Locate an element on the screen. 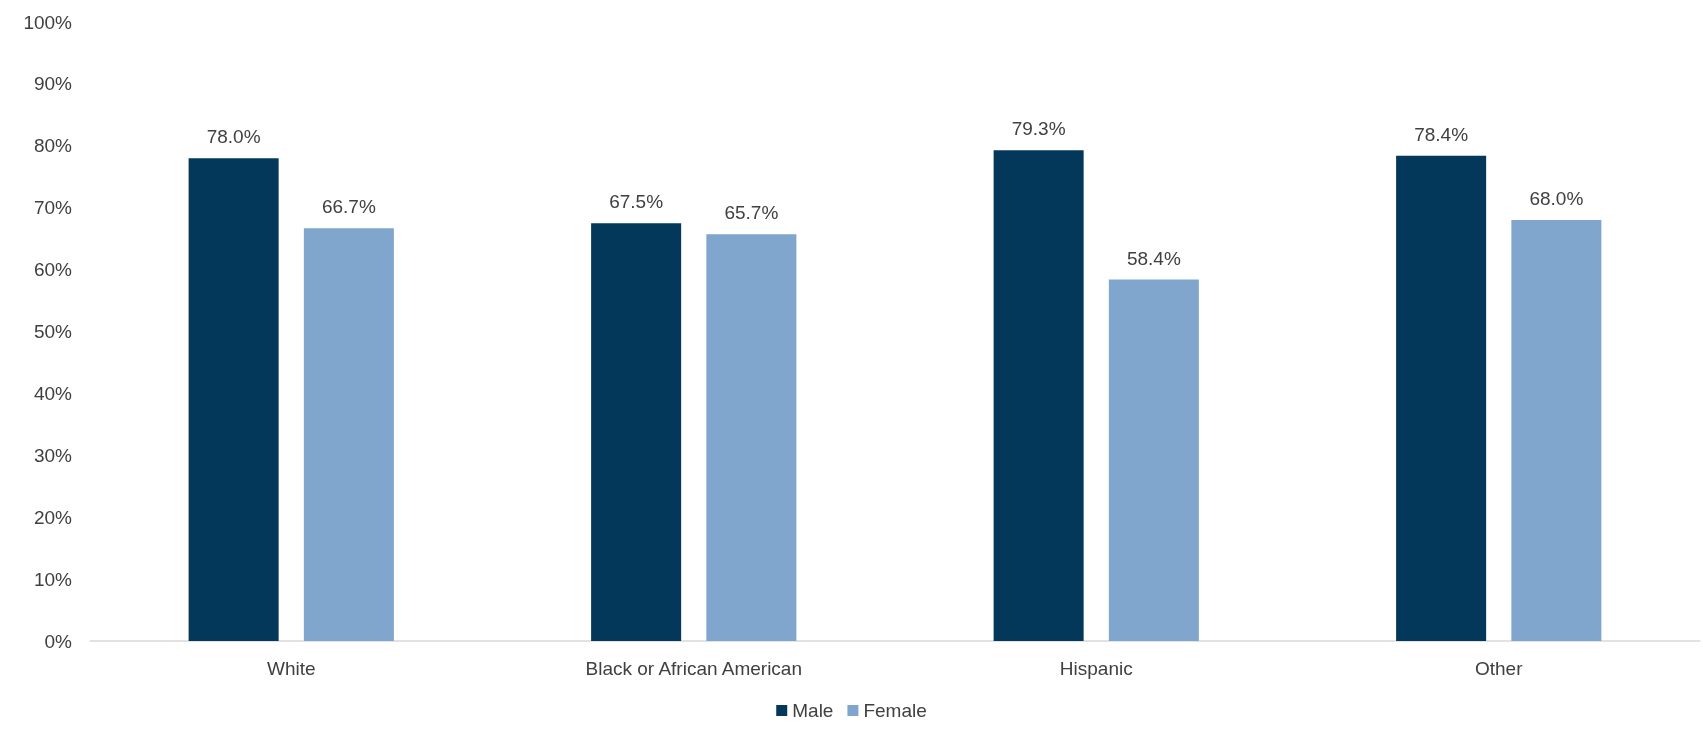 The width and height of the screenshot is (1703, 733). y-tick-label: 80% is located at coordinates (53, 146).